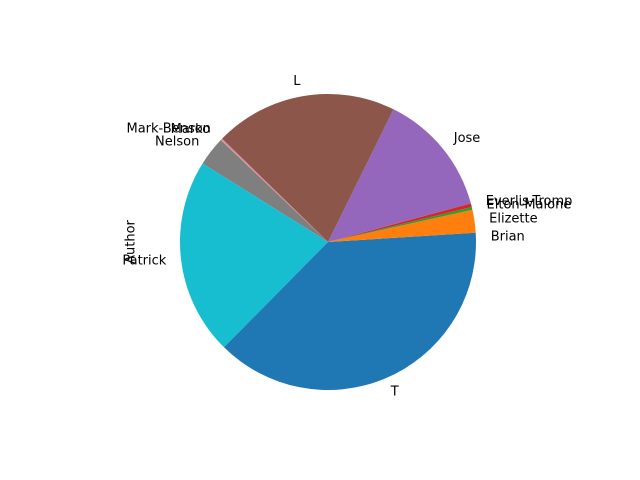  Describe the element at coordinates (191, 129) in the screenshot. I see `pie-label-marko: Marko` at that location.